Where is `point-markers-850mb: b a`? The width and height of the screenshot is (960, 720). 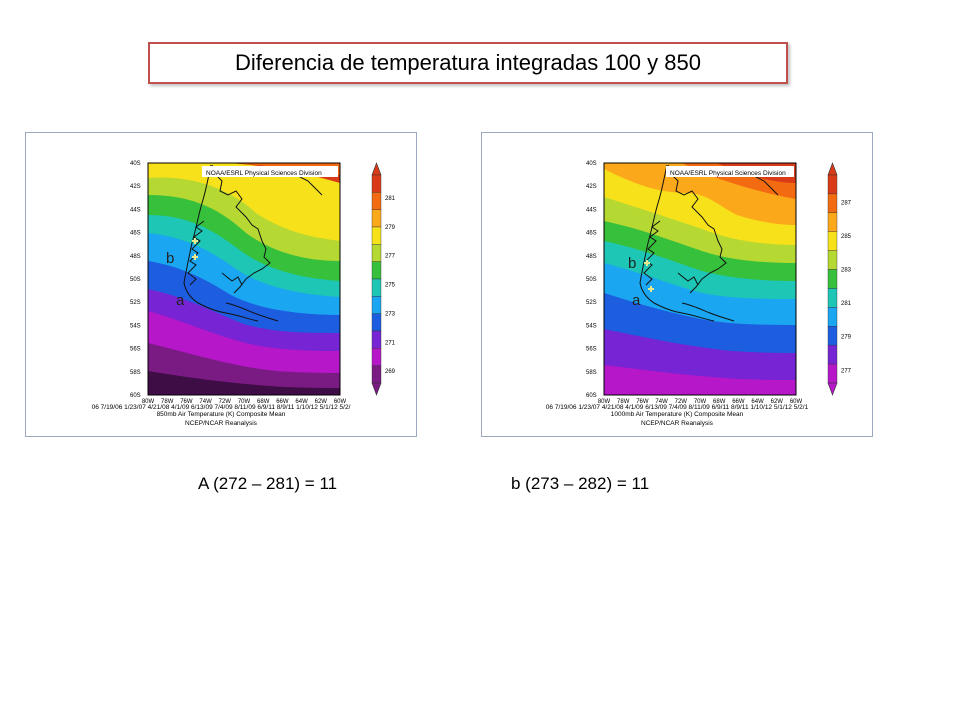
point-markers-850mb: b a is located at coordinates (182, 273).